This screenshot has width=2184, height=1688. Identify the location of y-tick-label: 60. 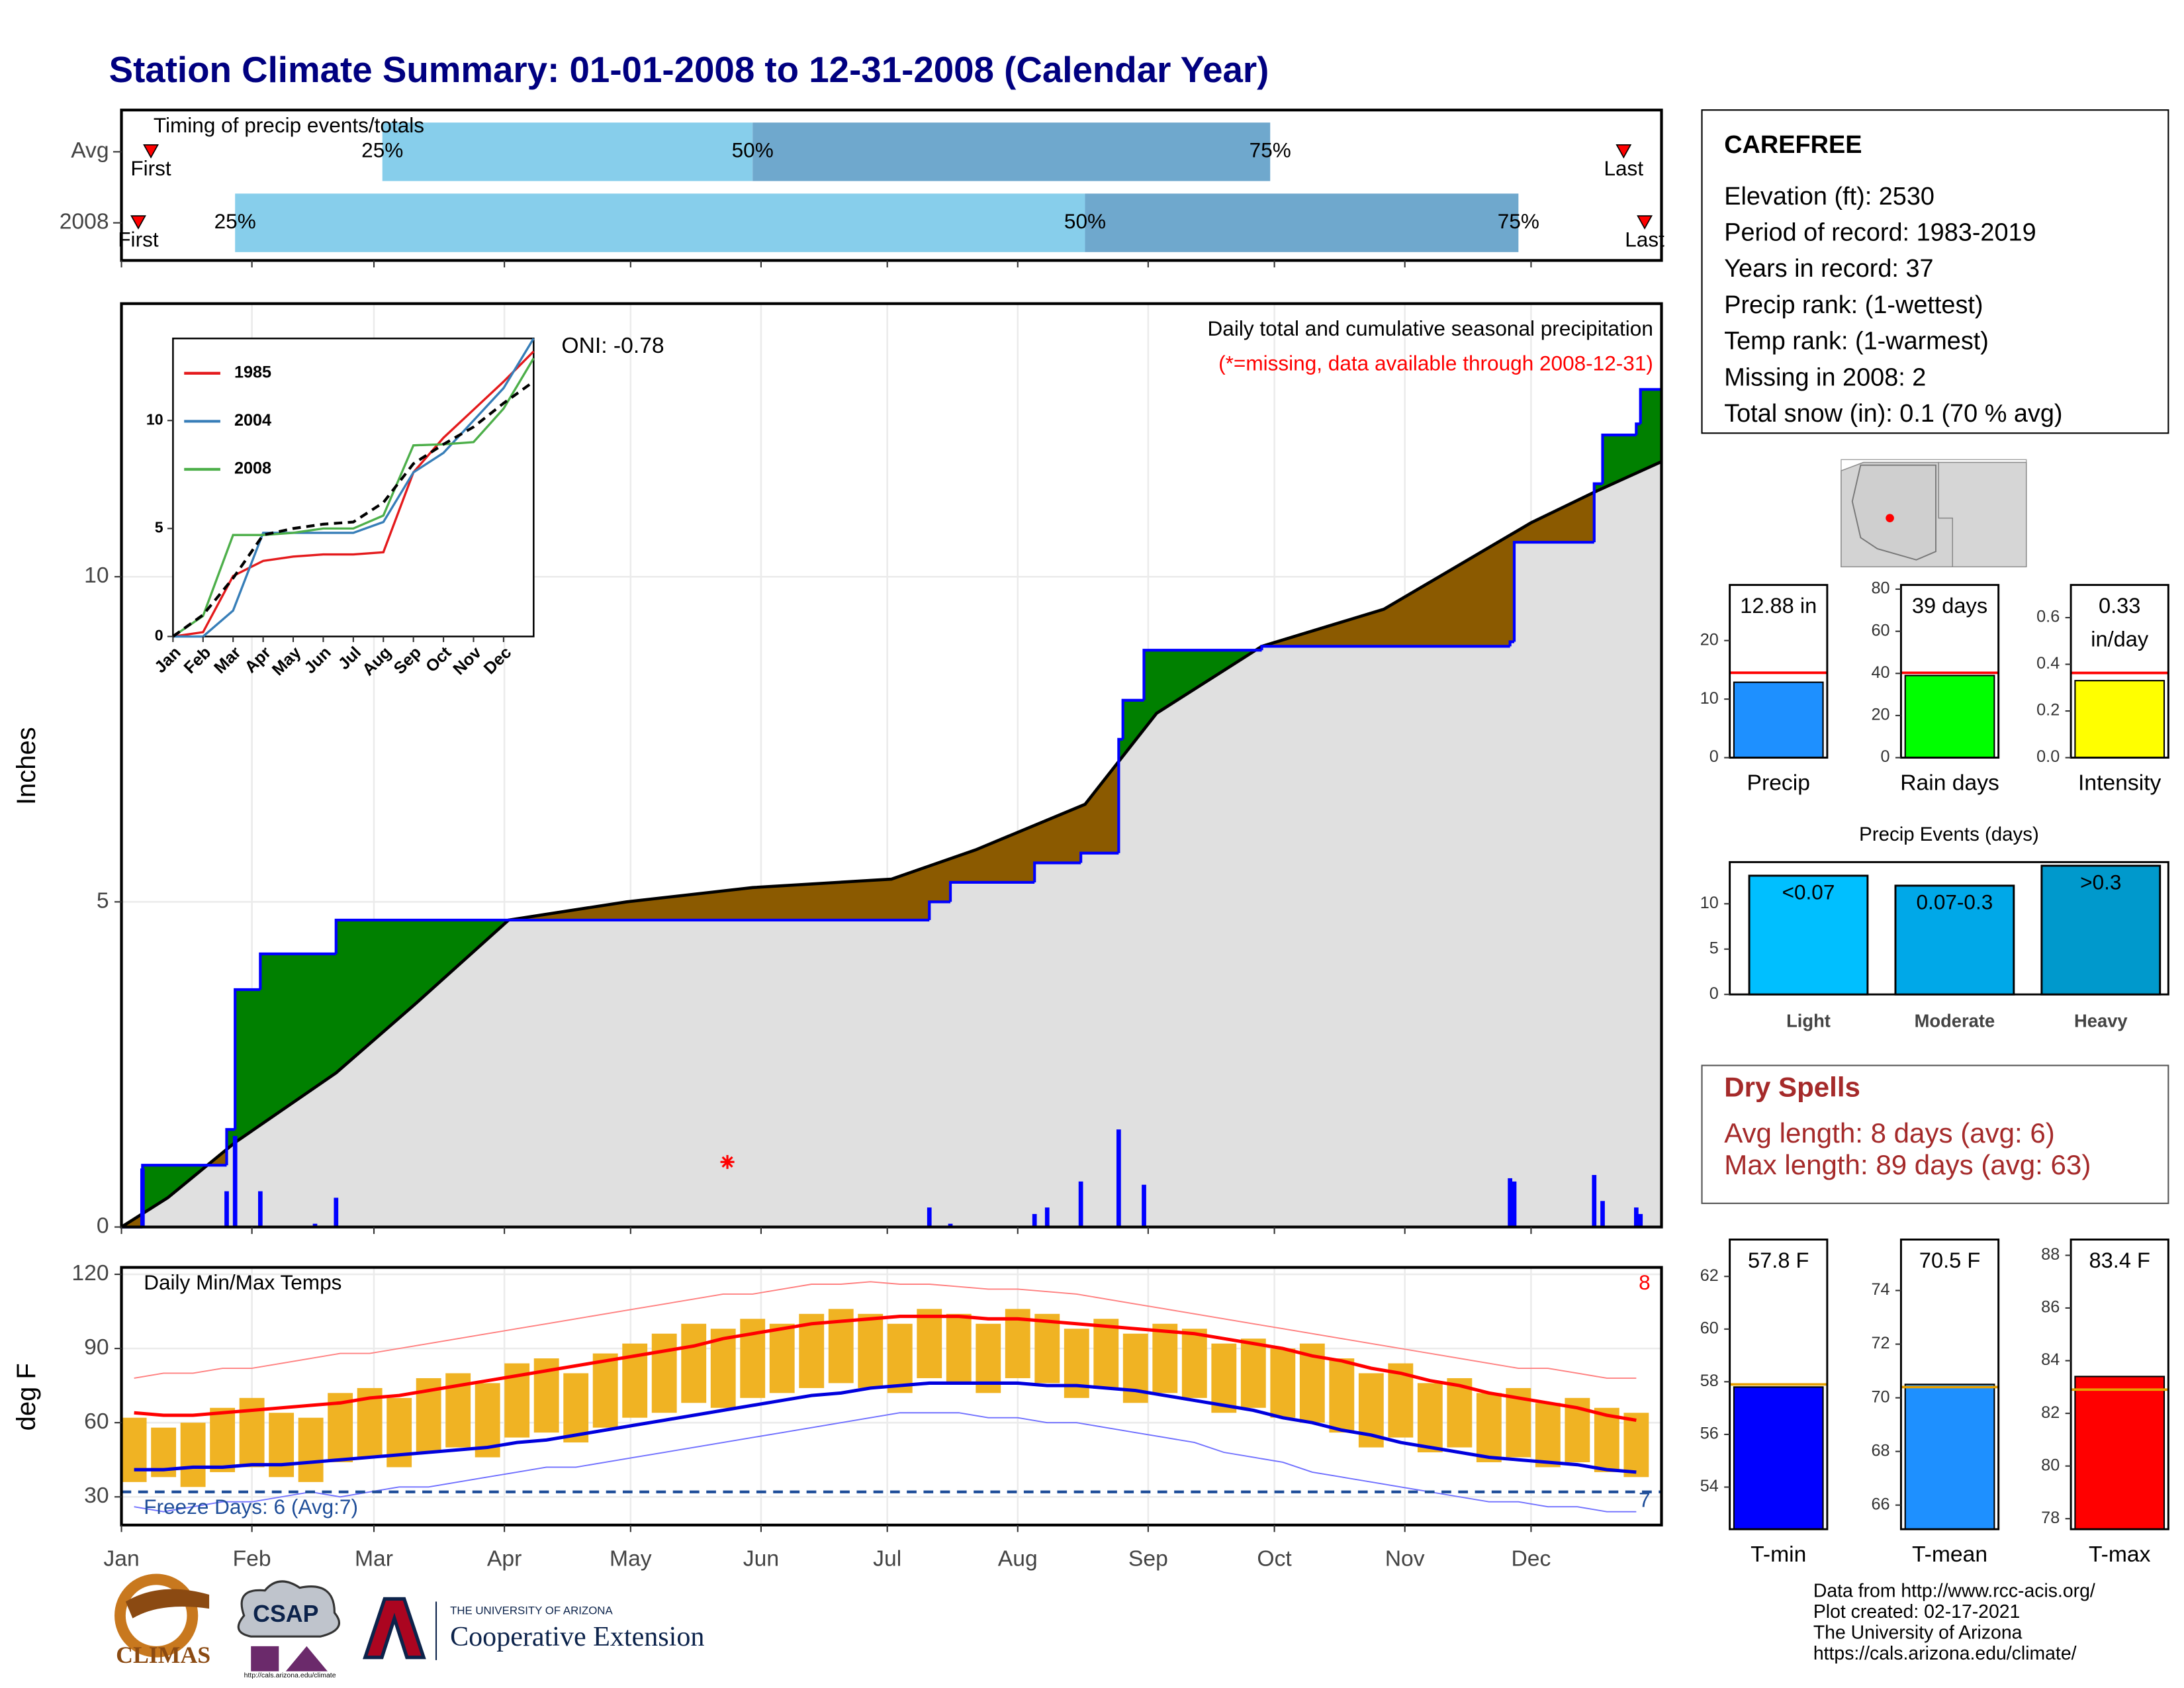
(97, 1421).